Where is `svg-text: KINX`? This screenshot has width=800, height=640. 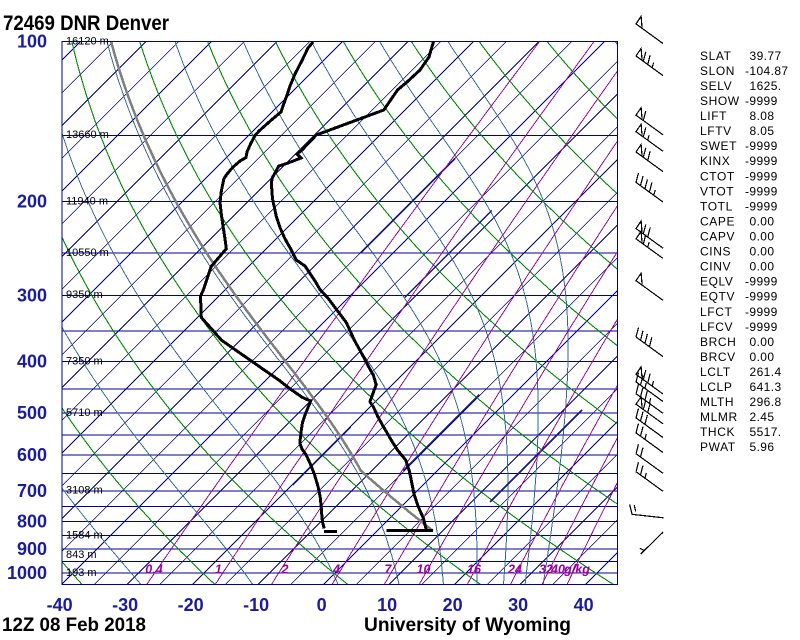
svg-text: KINX is located at coordinates (715, 161).